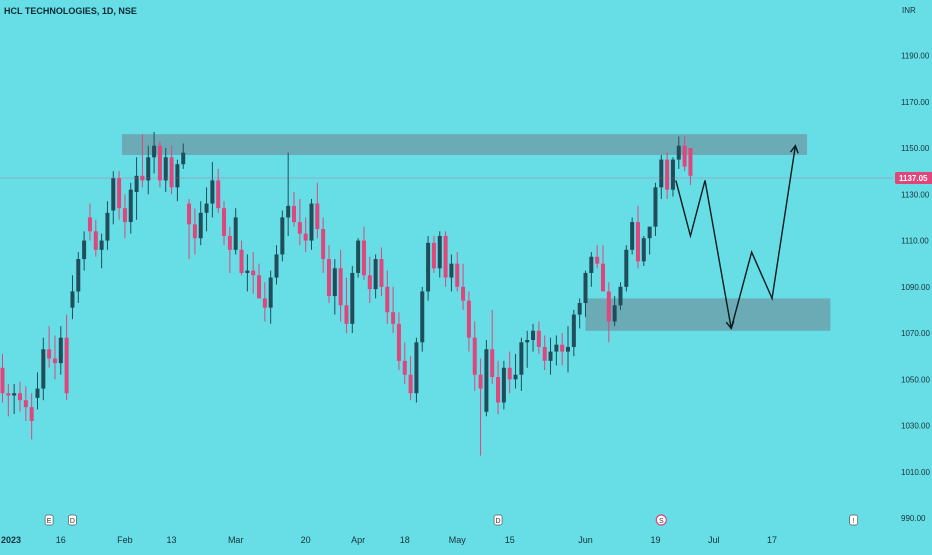  Describe the element at coordinates (915, 426) in the screenshot. I see `y-tick-label: 1030.00` at that location.